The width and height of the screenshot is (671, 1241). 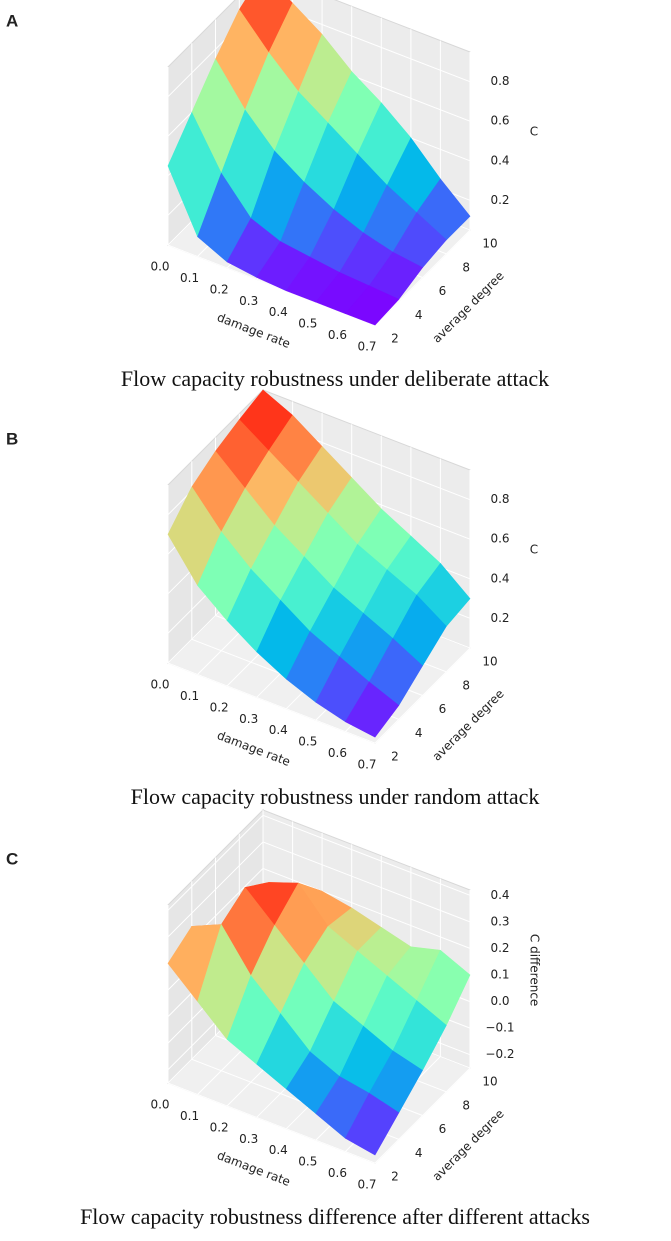 I want to click on panel-label: C, so click(x=12, y=858).